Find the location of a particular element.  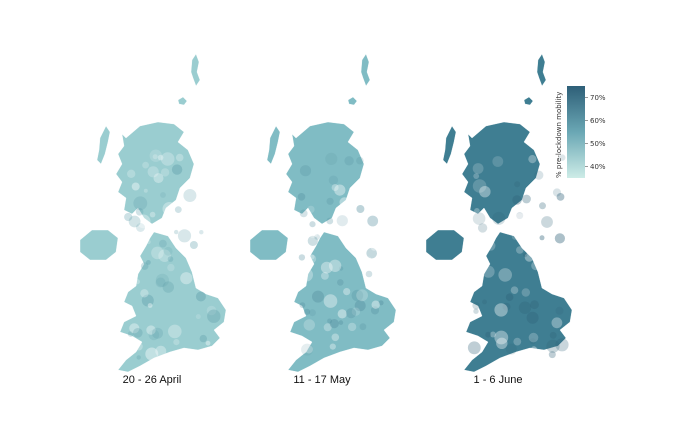

color-legend: % pre-lockdown mobility 70% 60% 50% 40% is located at coordinates (580, 132).